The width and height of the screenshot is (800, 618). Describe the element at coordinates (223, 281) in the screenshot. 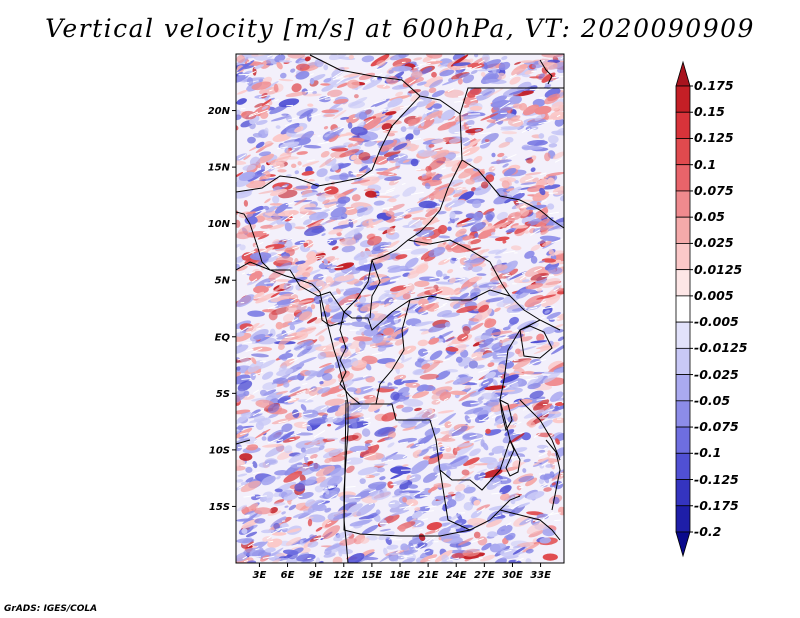

I see `lat-label: 5N` at that location.